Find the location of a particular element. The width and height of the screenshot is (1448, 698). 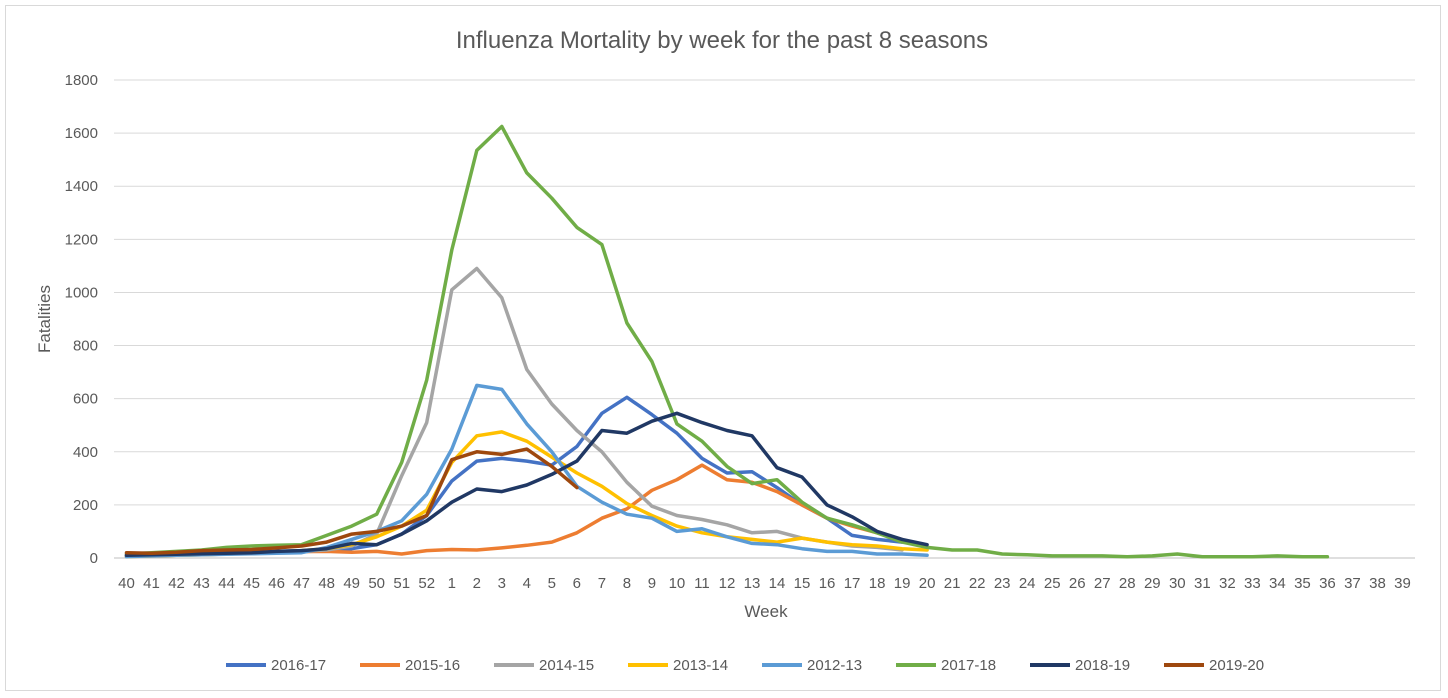

x-tick-label: 30 is located at coordinates (1177, 583).